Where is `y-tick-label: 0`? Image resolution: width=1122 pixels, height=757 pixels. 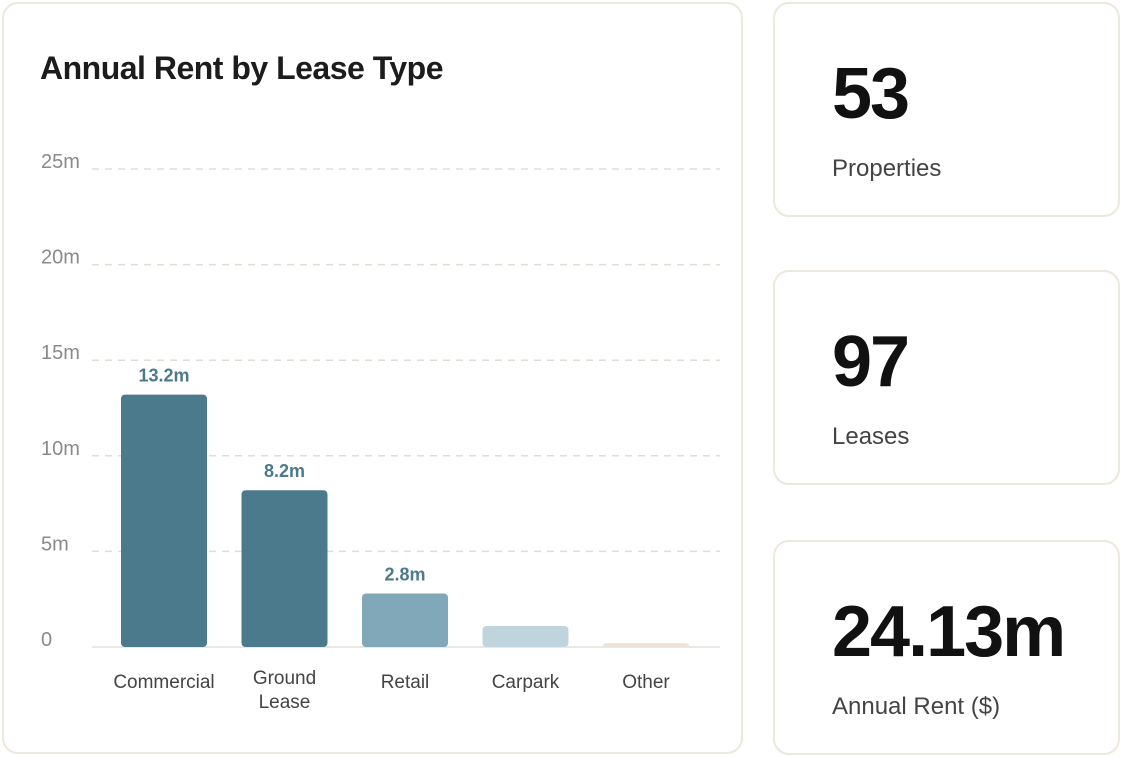 y-tick-label: 0 is located at coordinates (46, 640).